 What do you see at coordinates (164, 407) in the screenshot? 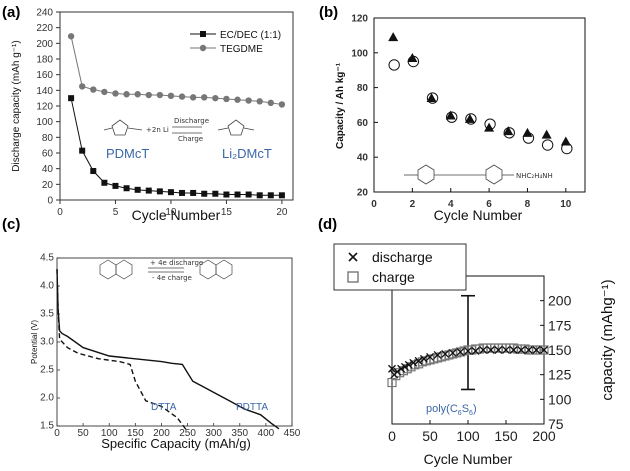
I see `label-dtta: DTTA` at bounding box center [164, 407].